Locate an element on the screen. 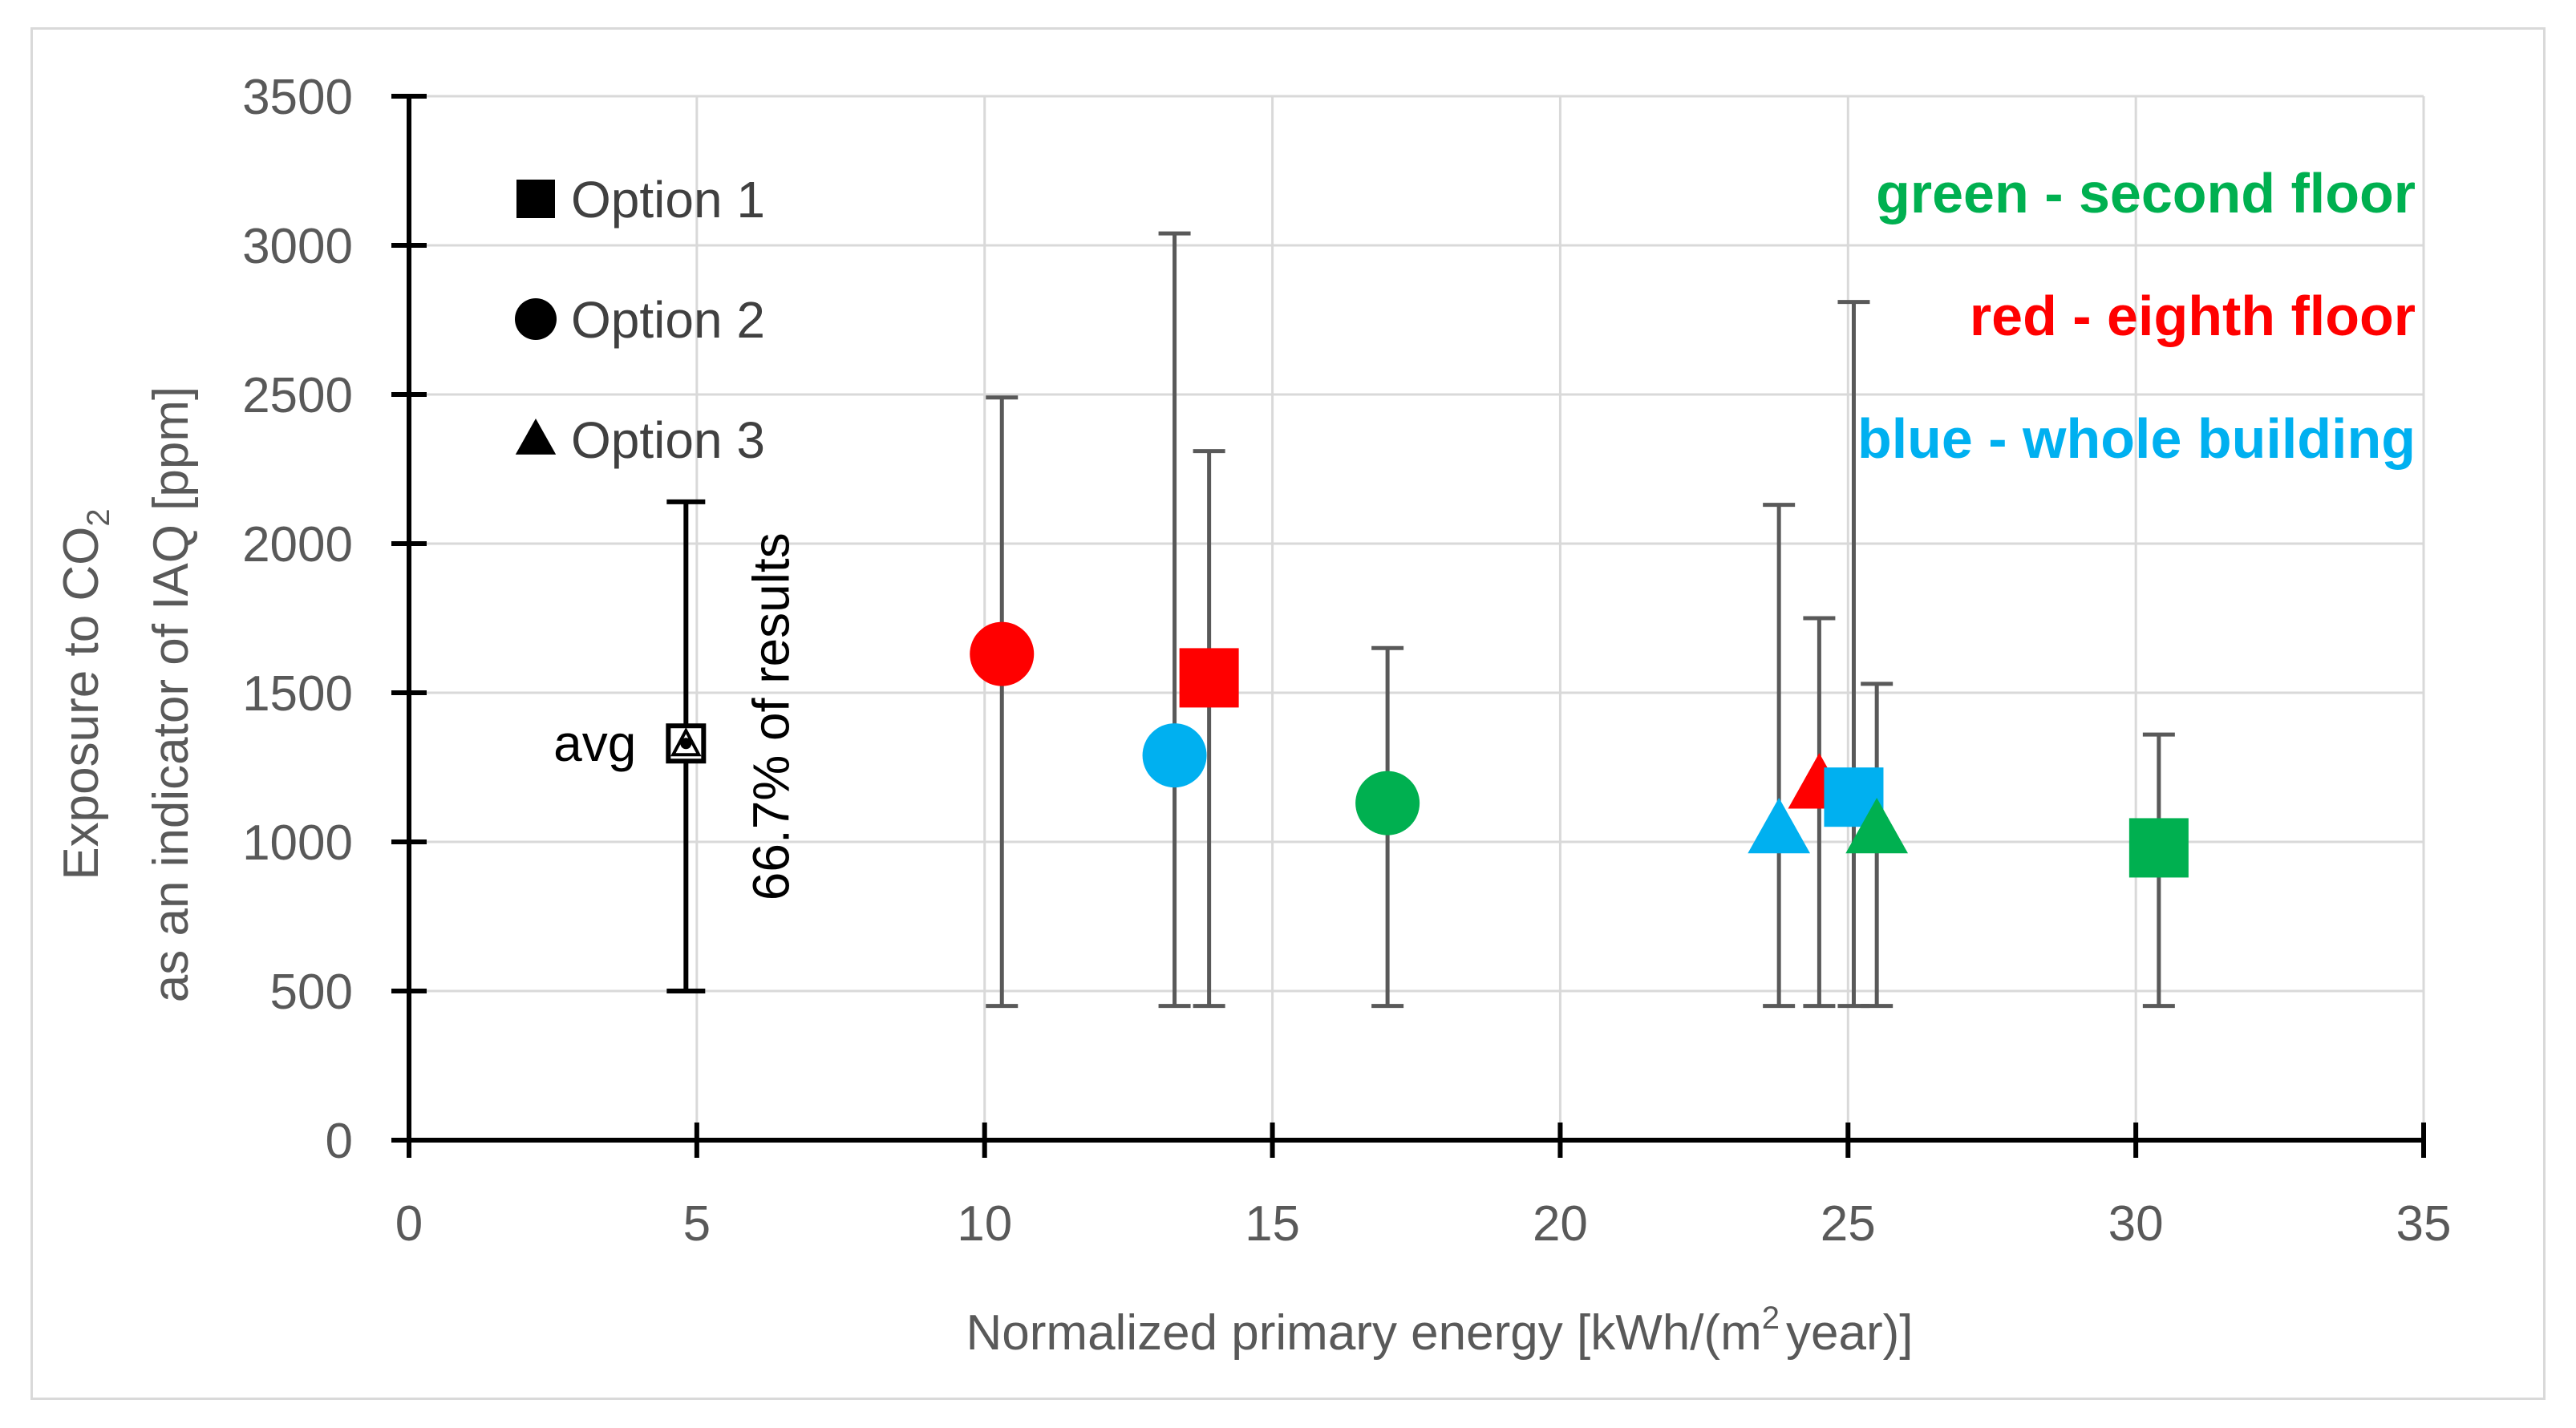  reference-avg-triangle is located at coordinates (686, 741).